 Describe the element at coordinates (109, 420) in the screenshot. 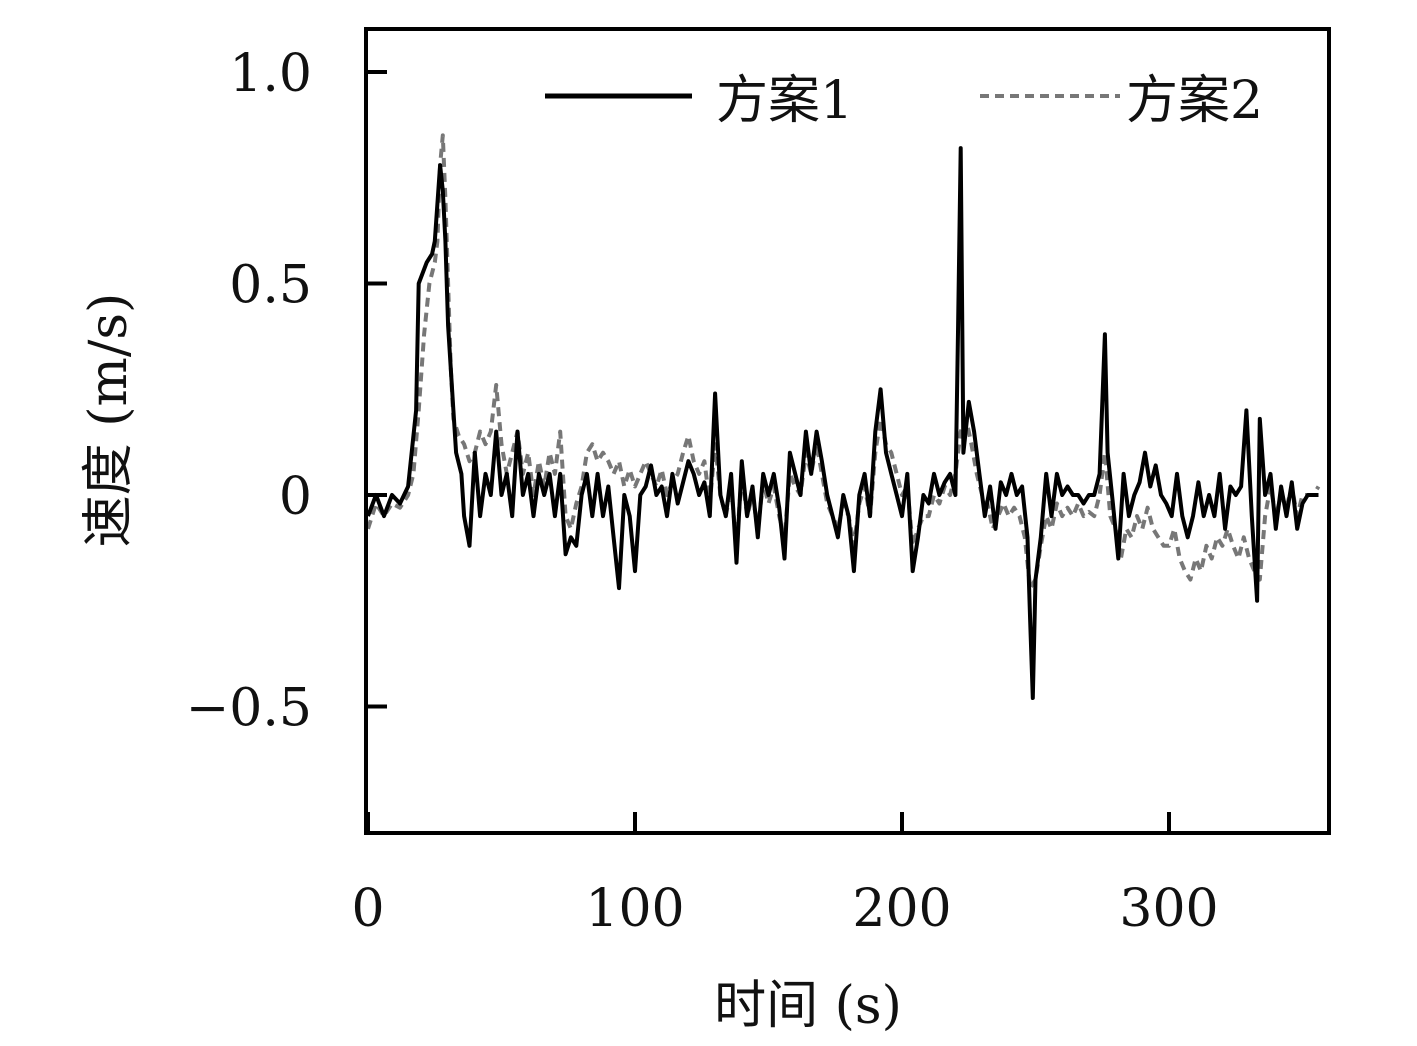

I see `y-axis-title: 速度 (m/s)` at that location.